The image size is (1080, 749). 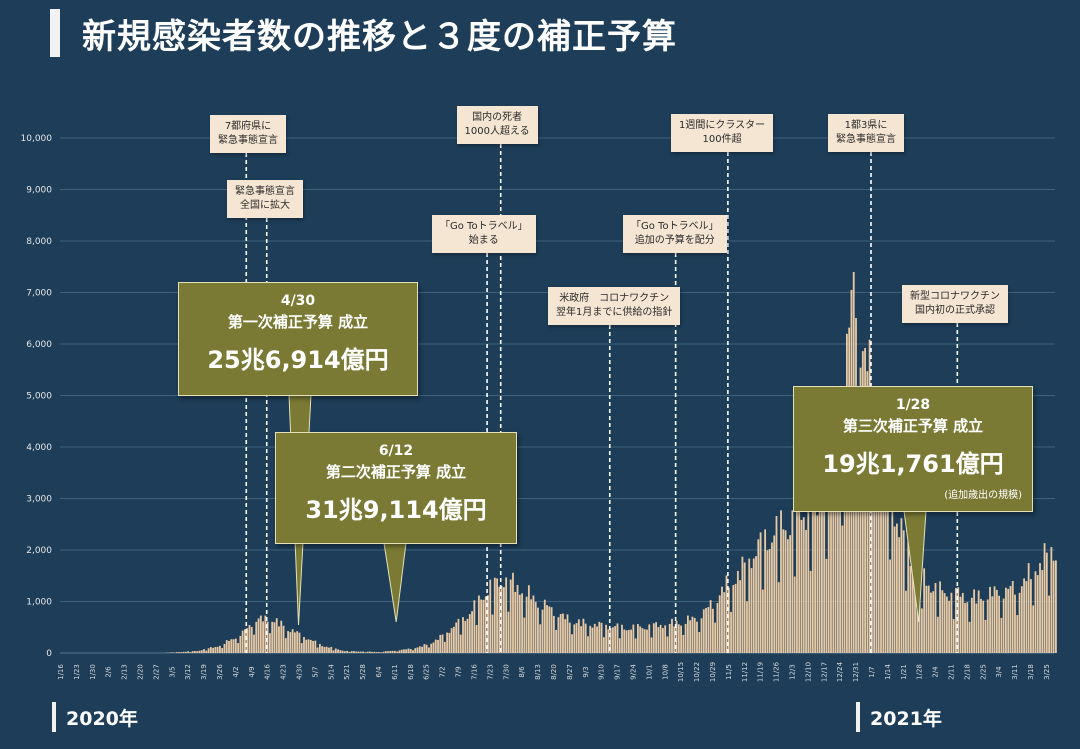 What do you see at coordinates (913, 405) in the screenshot?
I see `callout-date: 1/28` at bounding box center [913, 405].